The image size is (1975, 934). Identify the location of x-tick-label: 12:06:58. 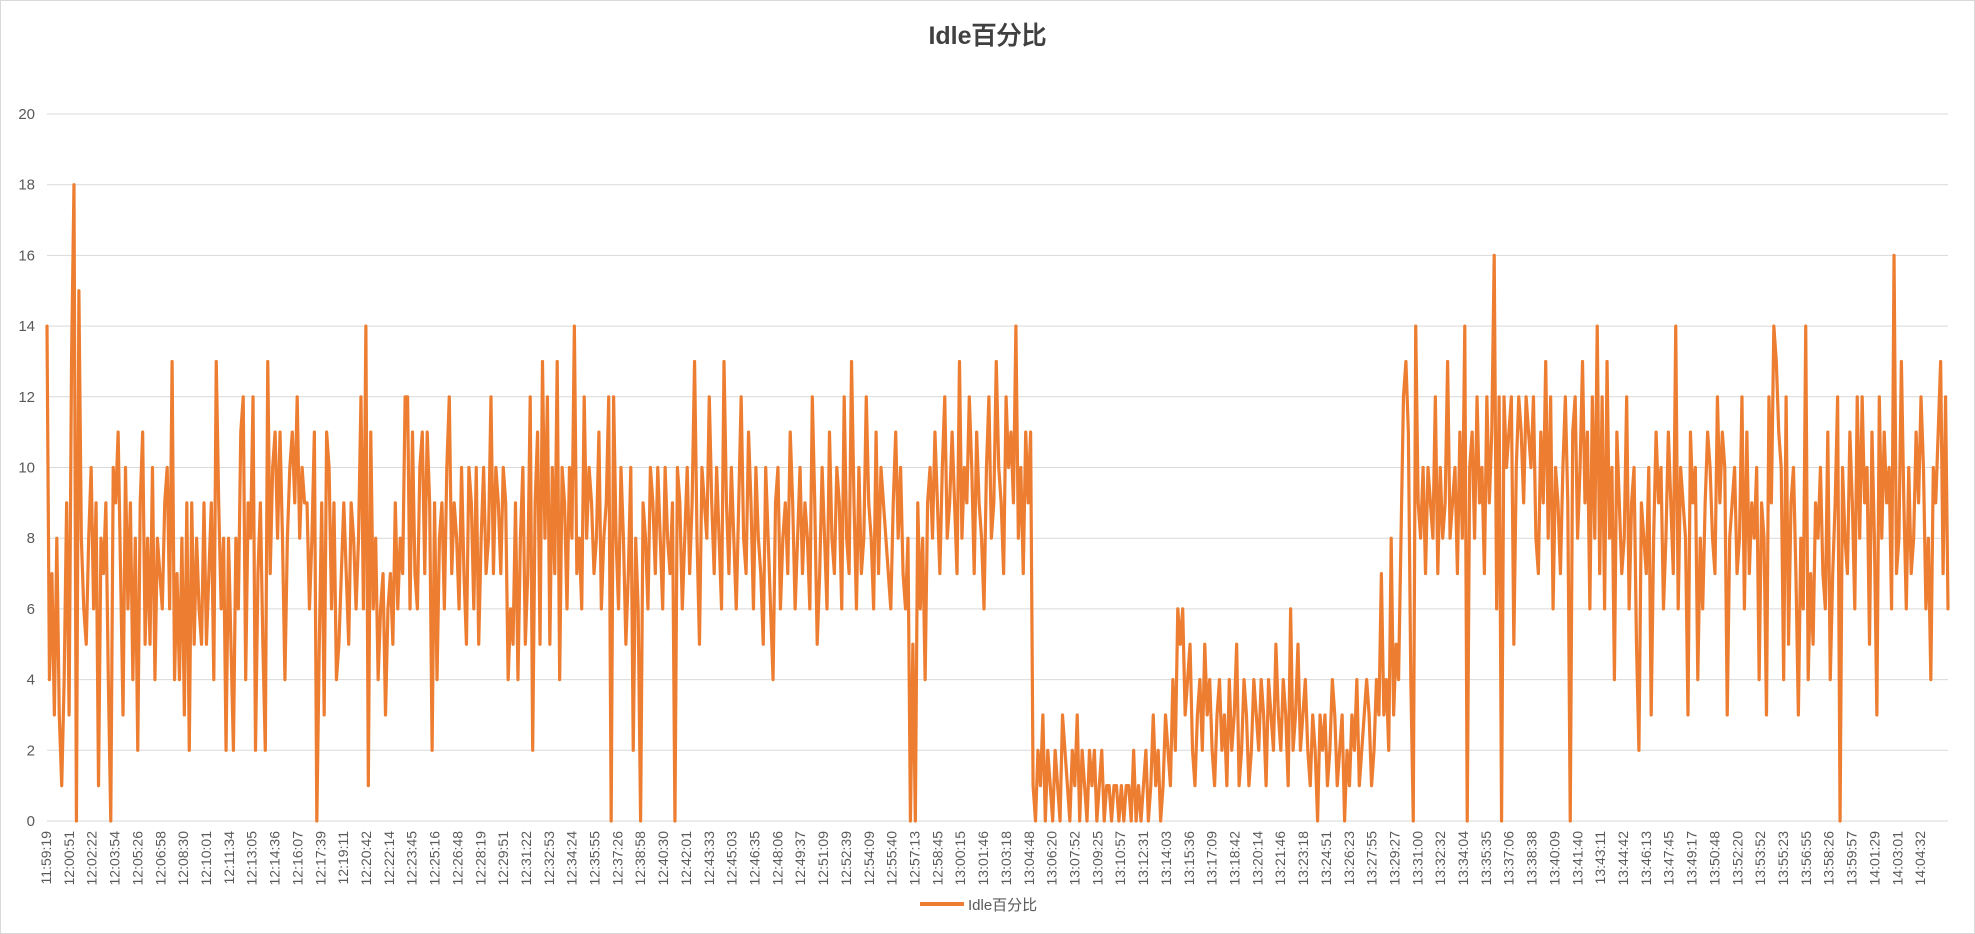
(160, 858).